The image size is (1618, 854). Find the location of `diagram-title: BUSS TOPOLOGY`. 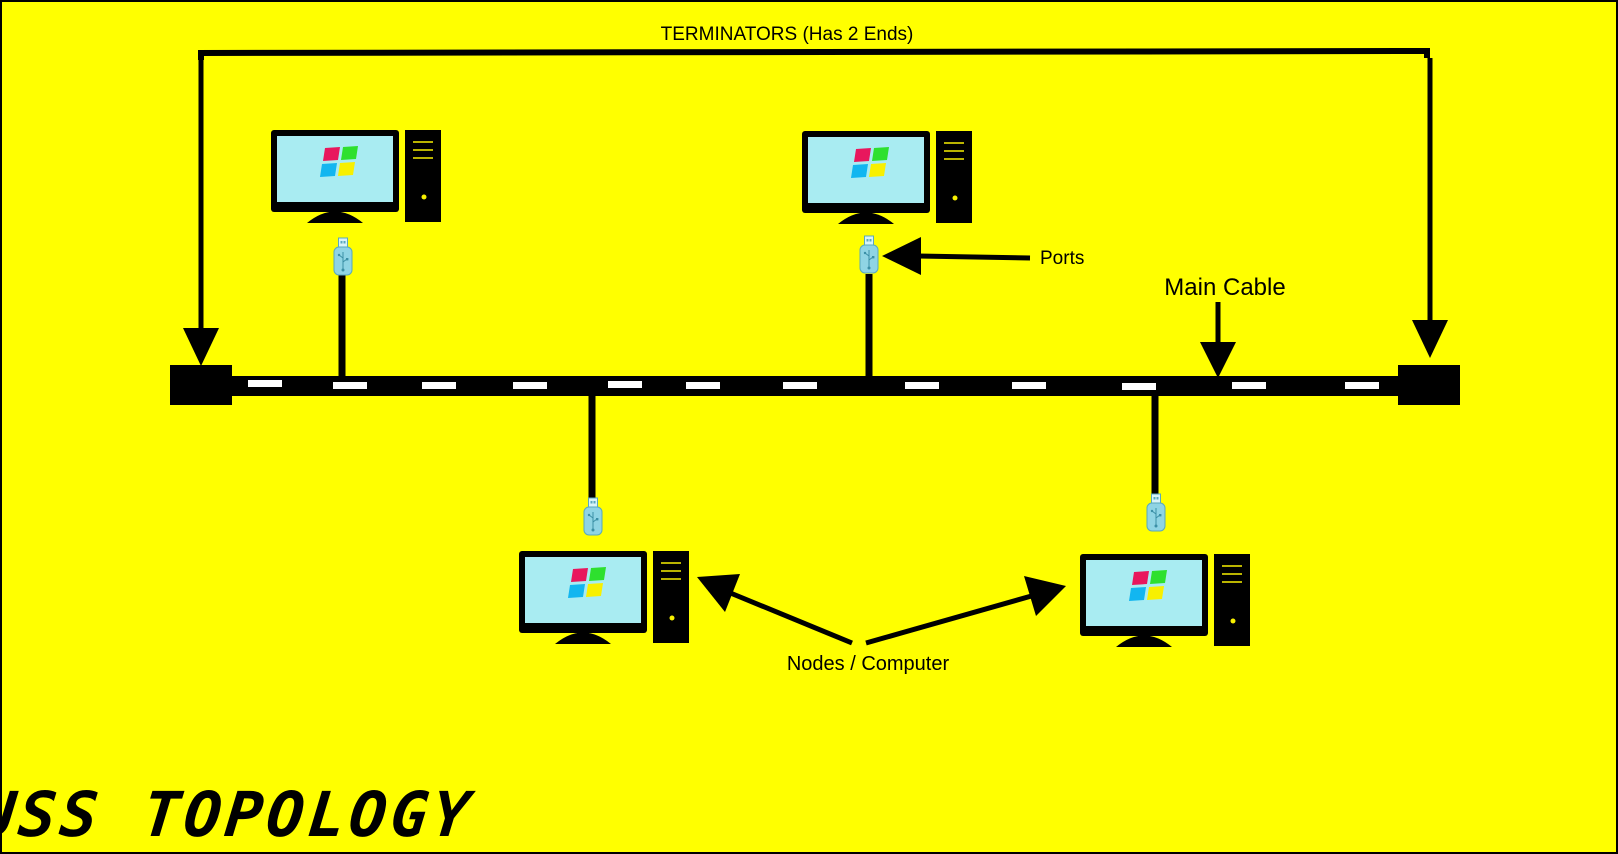

diagram-title: BUSS TOPOLOGY is located at coordinates (239, 814).